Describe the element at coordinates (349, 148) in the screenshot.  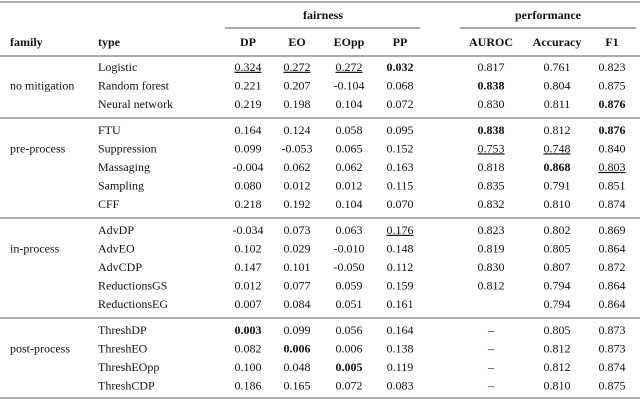
I see `cell-value: 0.065` at that location.